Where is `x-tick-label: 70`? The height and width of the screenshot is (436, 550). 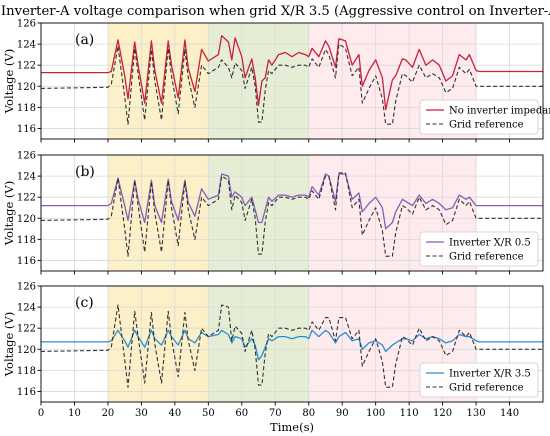 x-tick-label: 70 is located at coordinates (275, 413).